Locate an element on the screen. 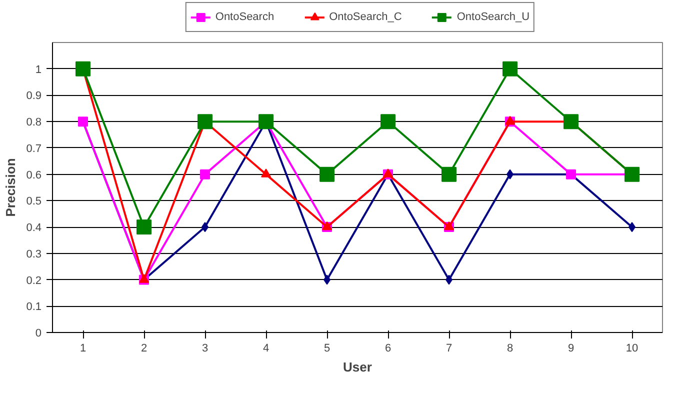  y-tick-label: 0.5 is located at coordinates (34, 202).